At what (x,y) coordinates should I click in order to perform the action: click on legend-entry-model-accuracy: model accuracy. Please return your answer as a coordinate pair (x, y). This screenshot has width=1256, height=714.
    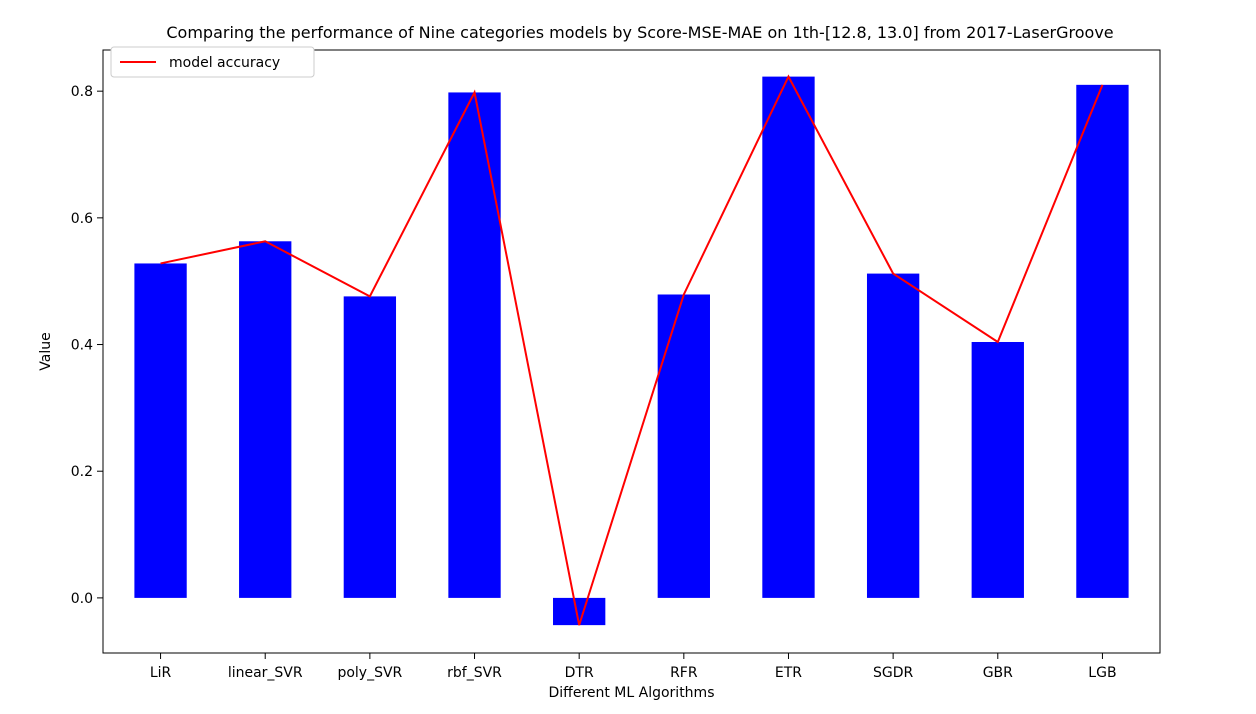
    Looking at the image, I should click on (224, 63).